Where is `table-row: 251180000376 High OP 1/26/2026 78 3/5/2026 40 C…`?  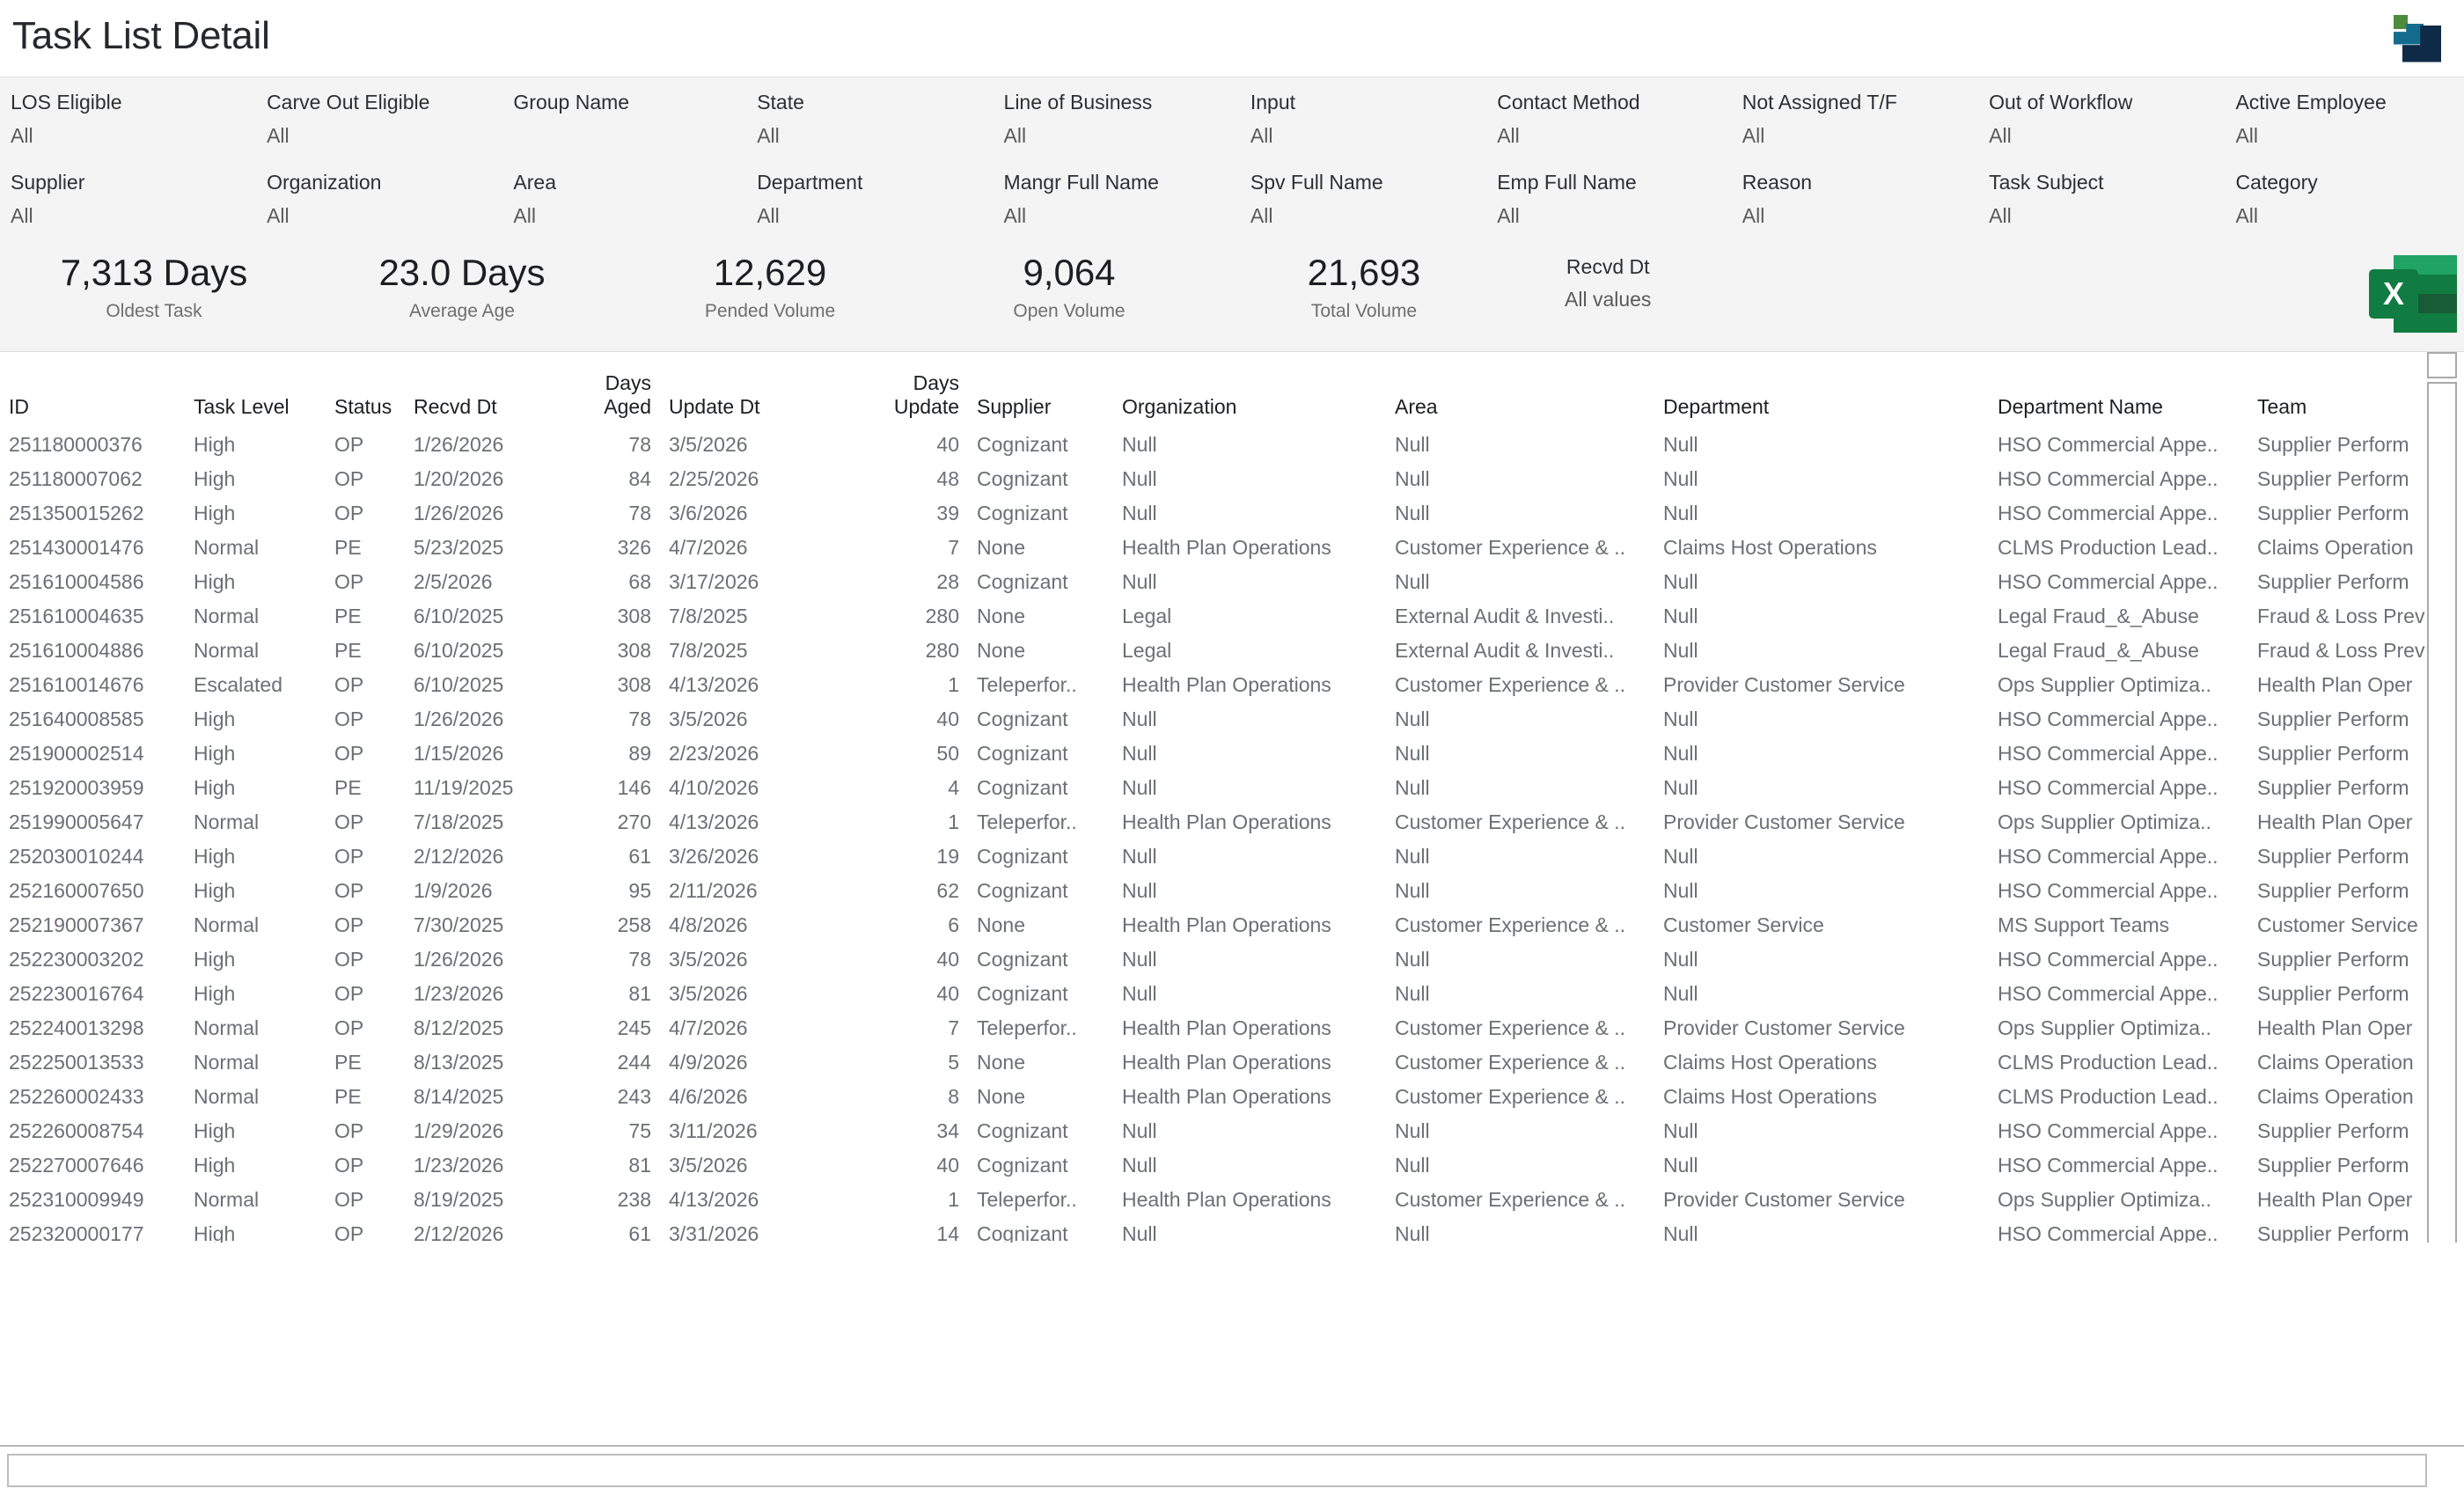 table-row: 251180000376 High OP 1/26/2026 78 3/5/2026 40 C… is located at coordinates (1232, 445).